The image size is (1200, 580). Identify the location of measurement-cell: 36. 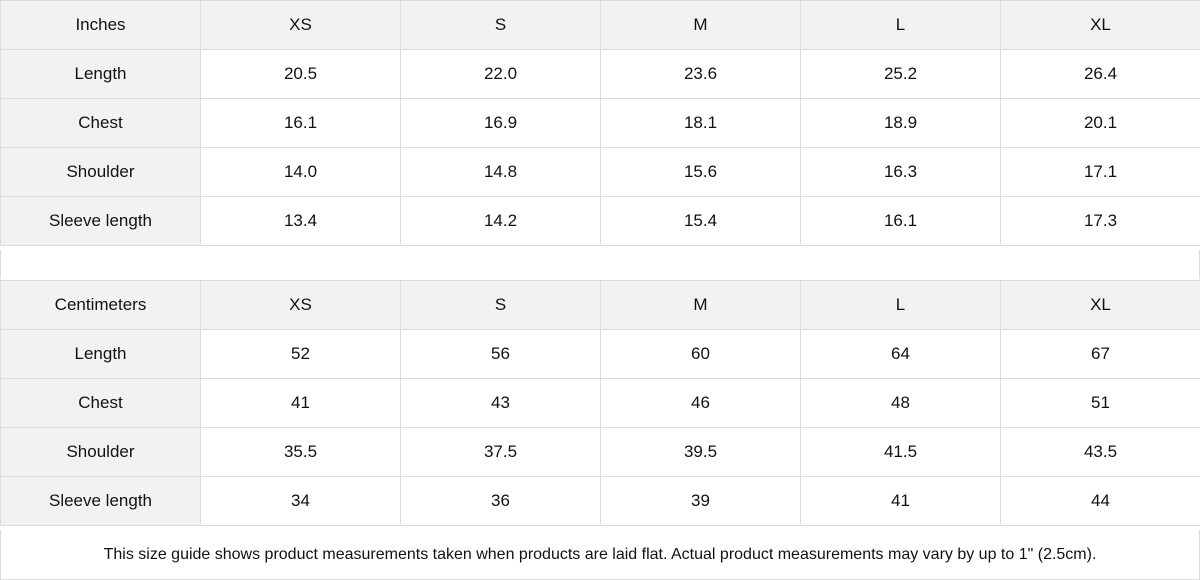
(500, 501).